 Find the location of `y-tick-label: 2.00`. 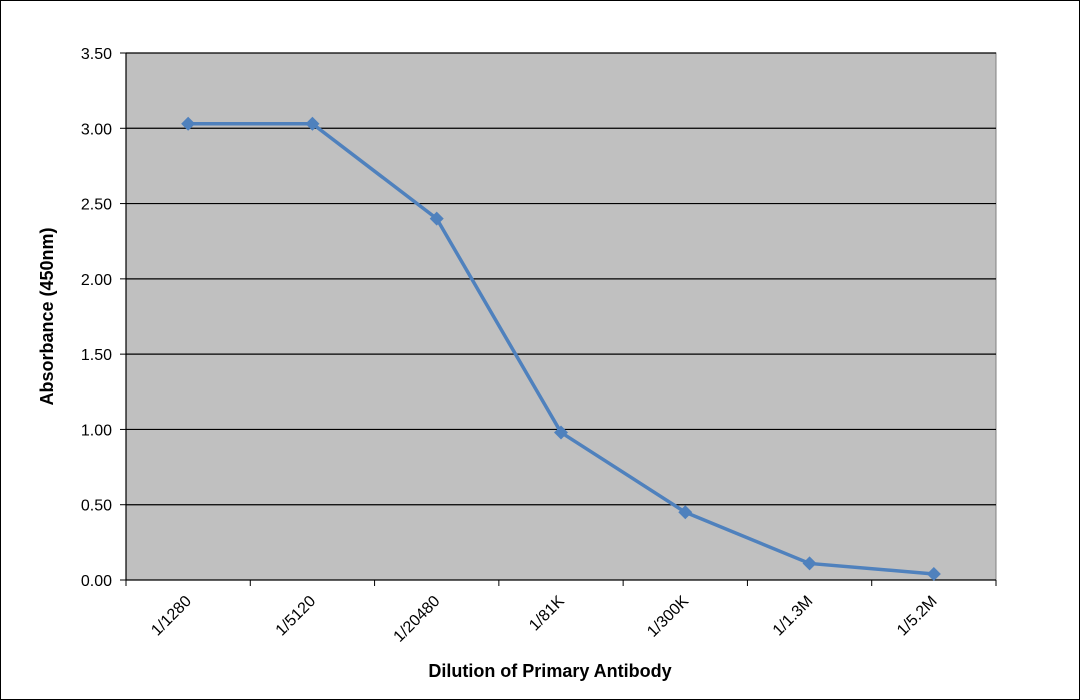

y-tick-label: 2.00 is located at coordinates (96, 280).